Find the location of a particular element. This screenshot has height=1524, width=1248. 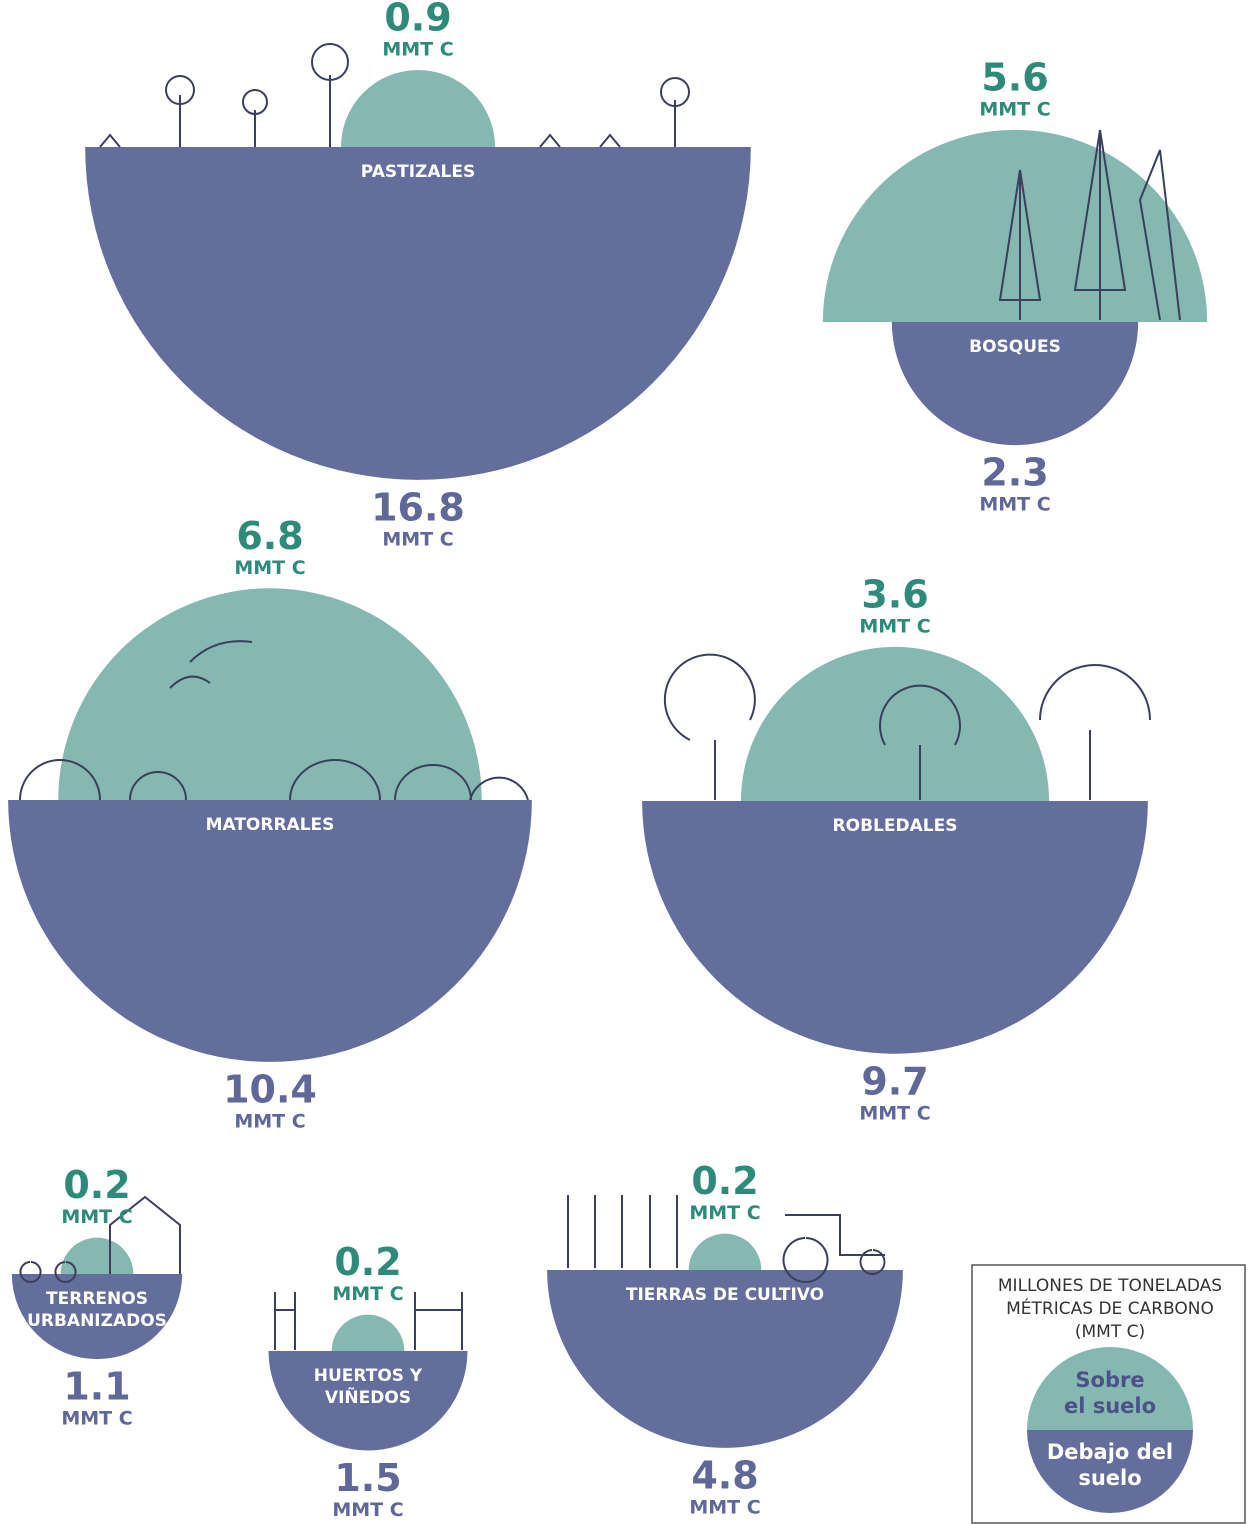

legend-above is located at coordinates (1110, 1388).